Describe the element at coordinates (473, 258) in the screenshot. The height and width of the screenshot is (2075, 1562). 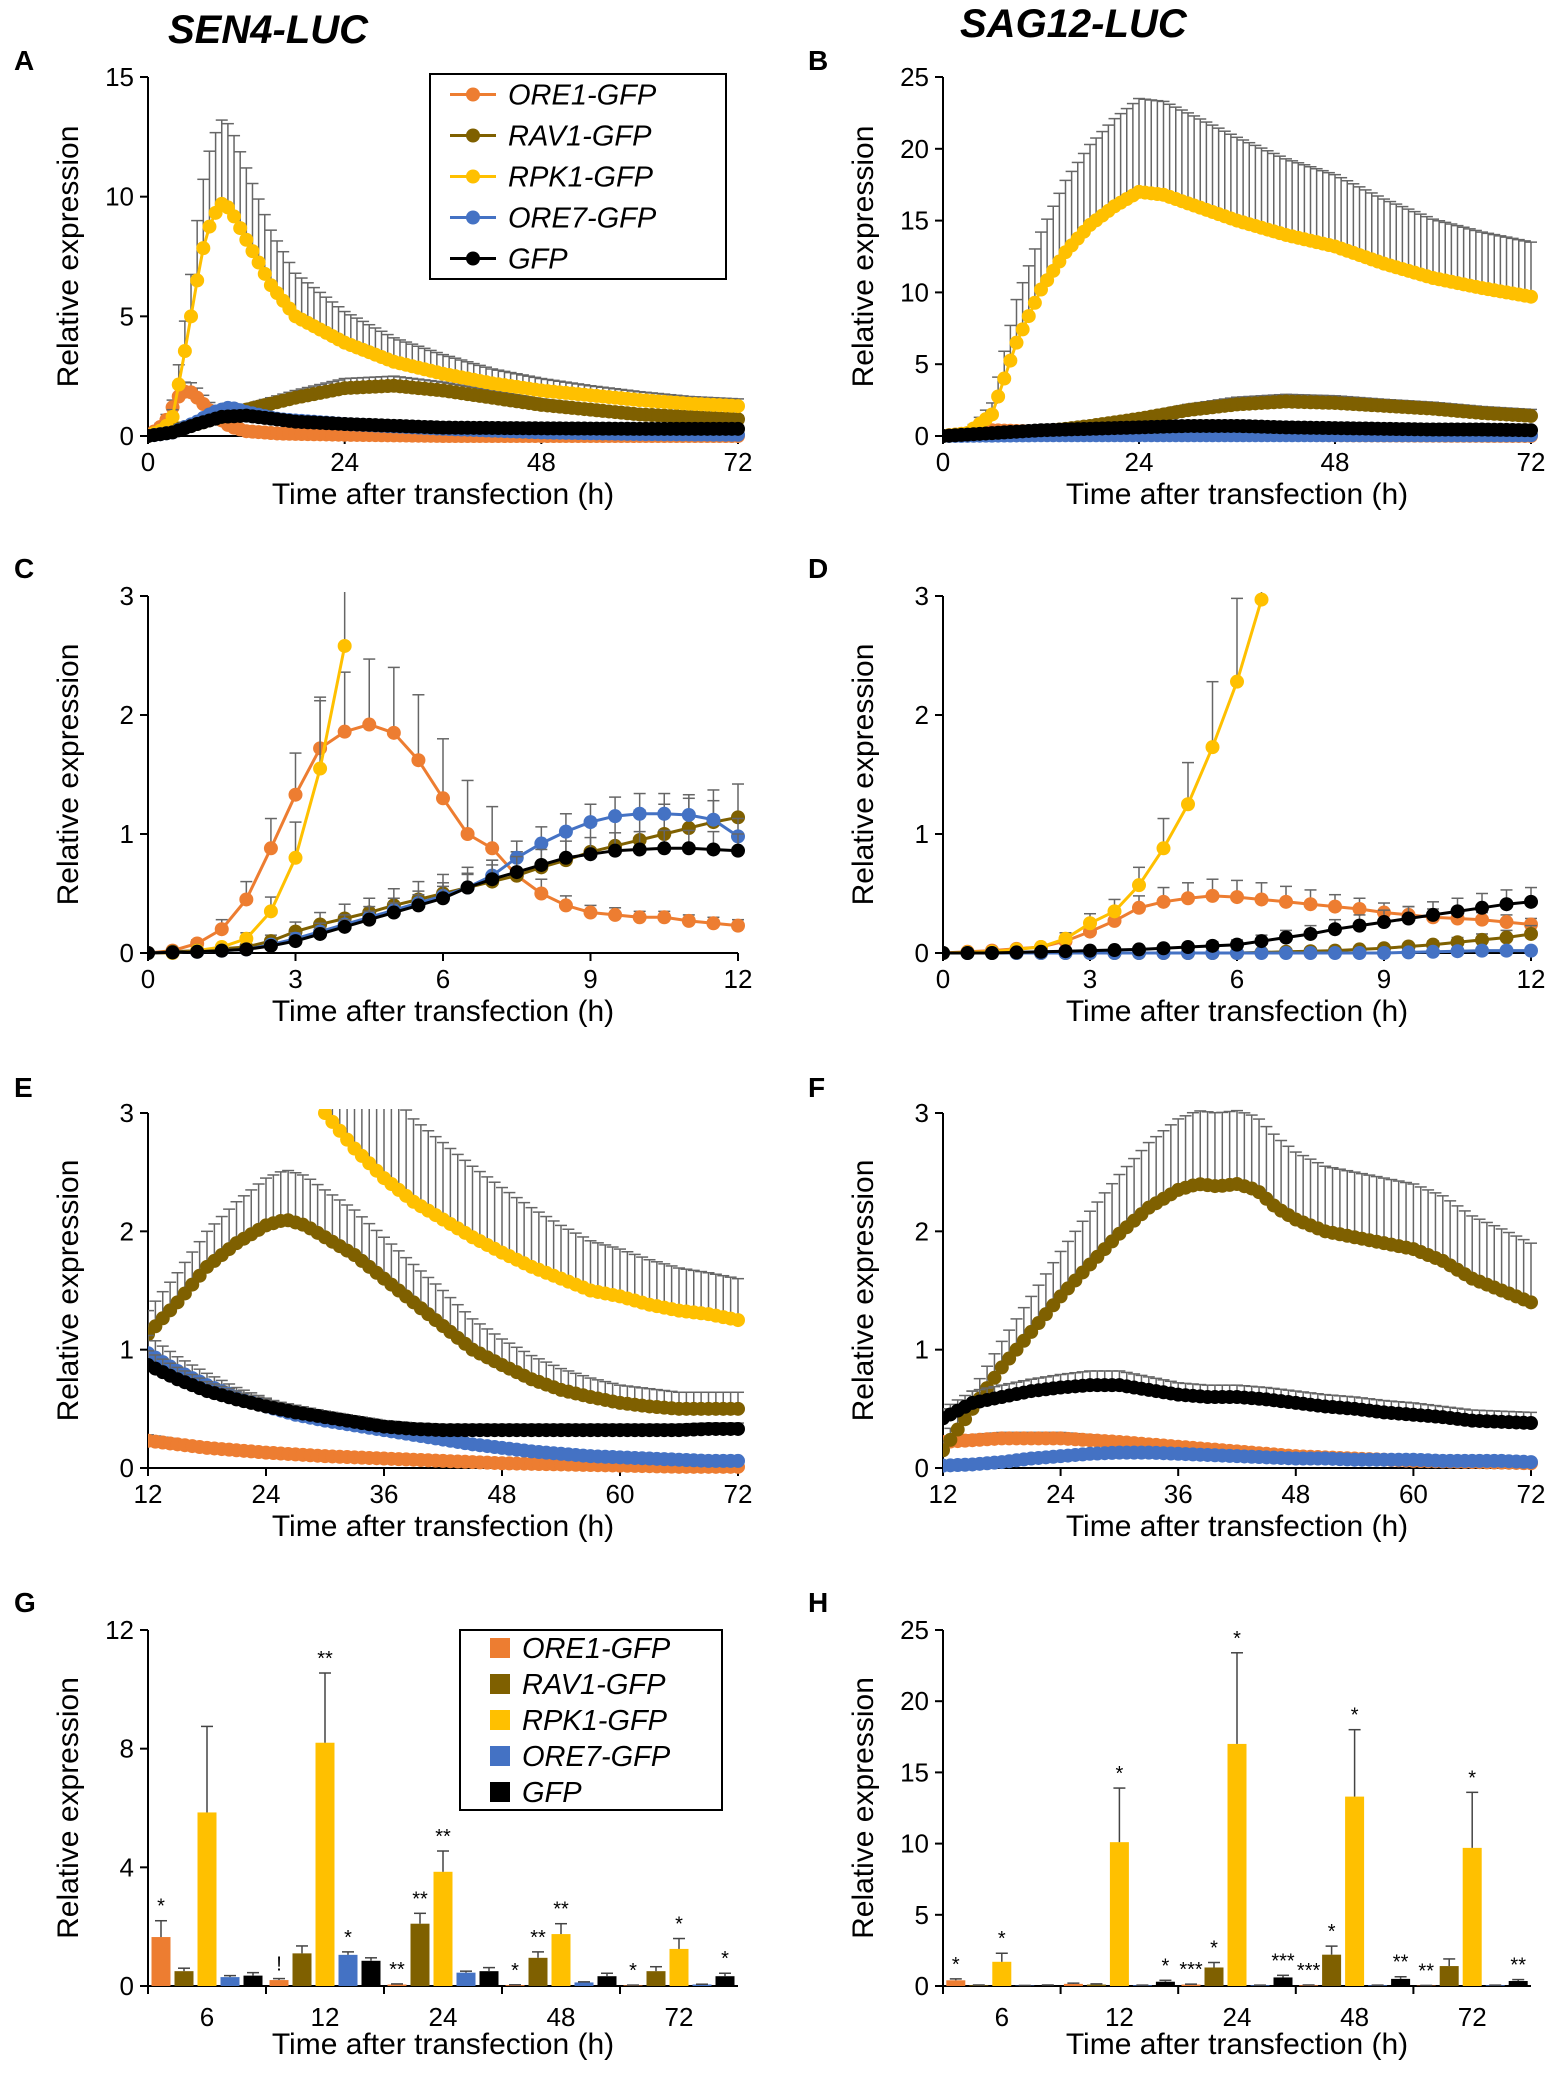
I see `legend-marker-a-gfp` at that location.